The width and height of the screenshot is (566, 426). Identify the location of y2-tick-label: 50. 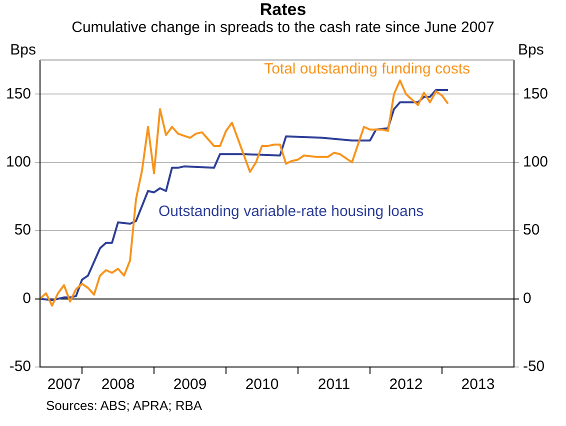
(531, 230).